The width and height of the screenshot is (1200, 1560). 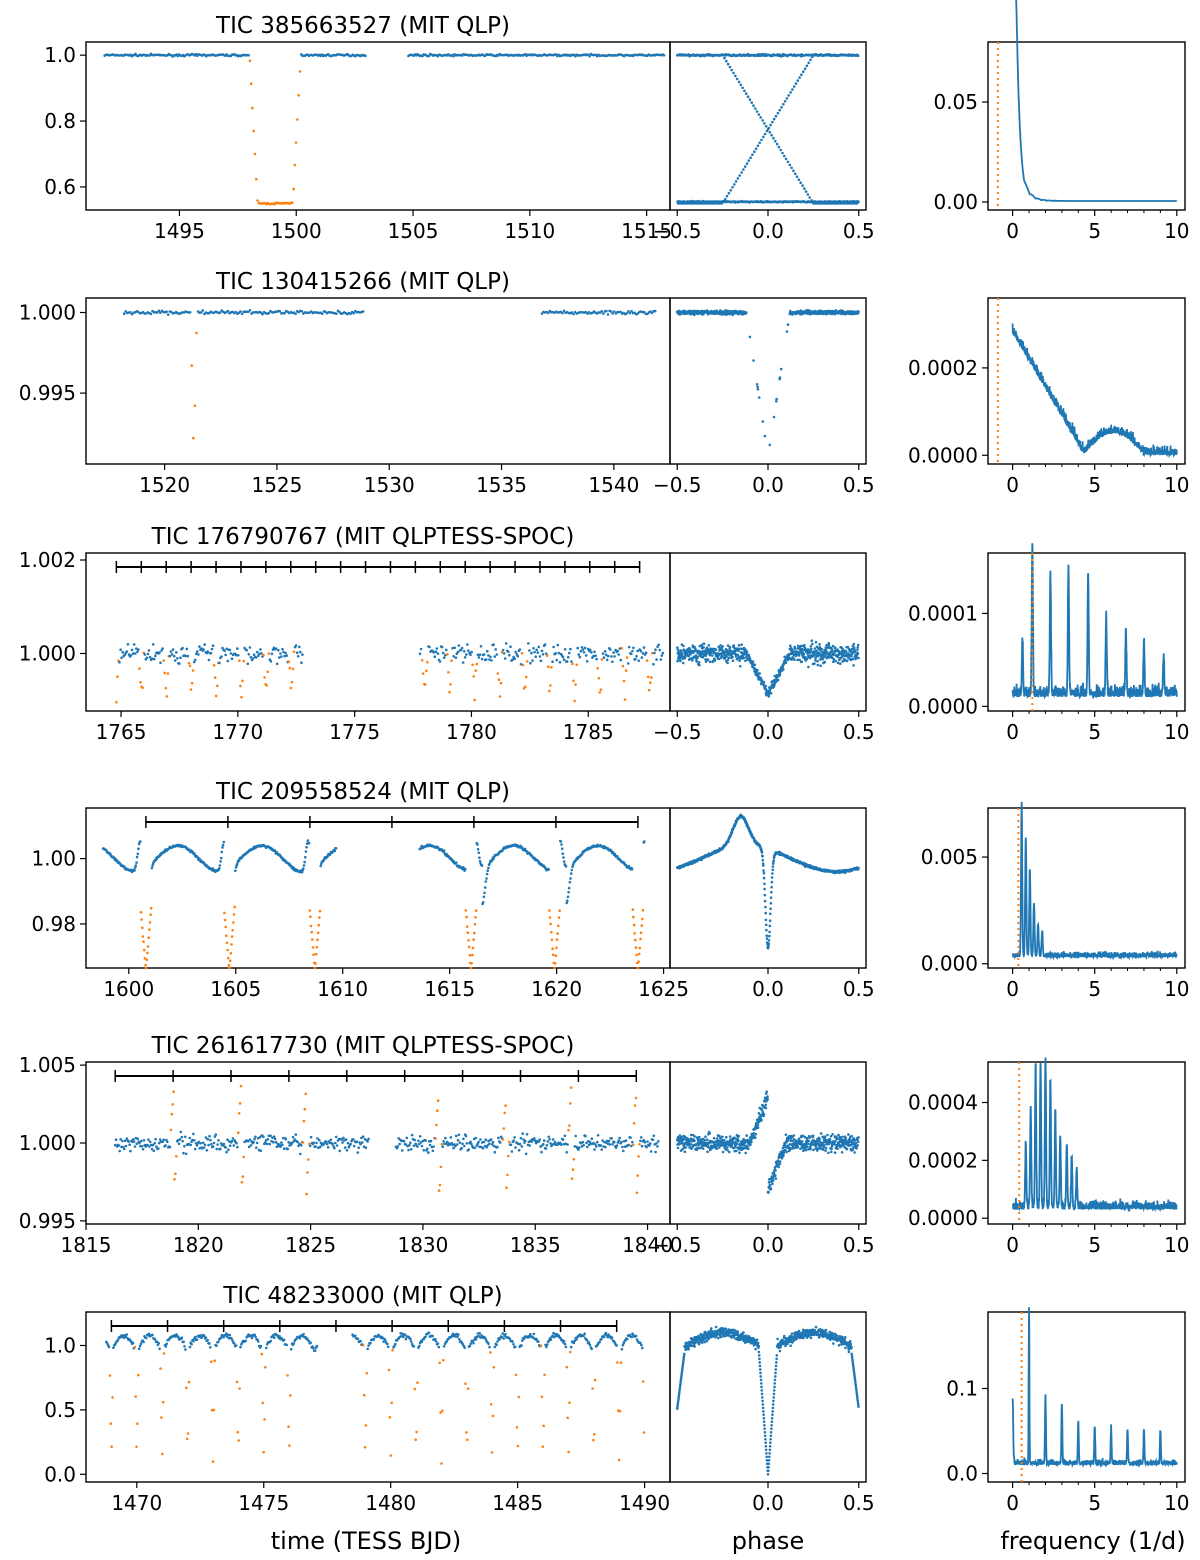 I want to click on periodogram-ytick-label: 0.0002, so click(x=943, y=368).